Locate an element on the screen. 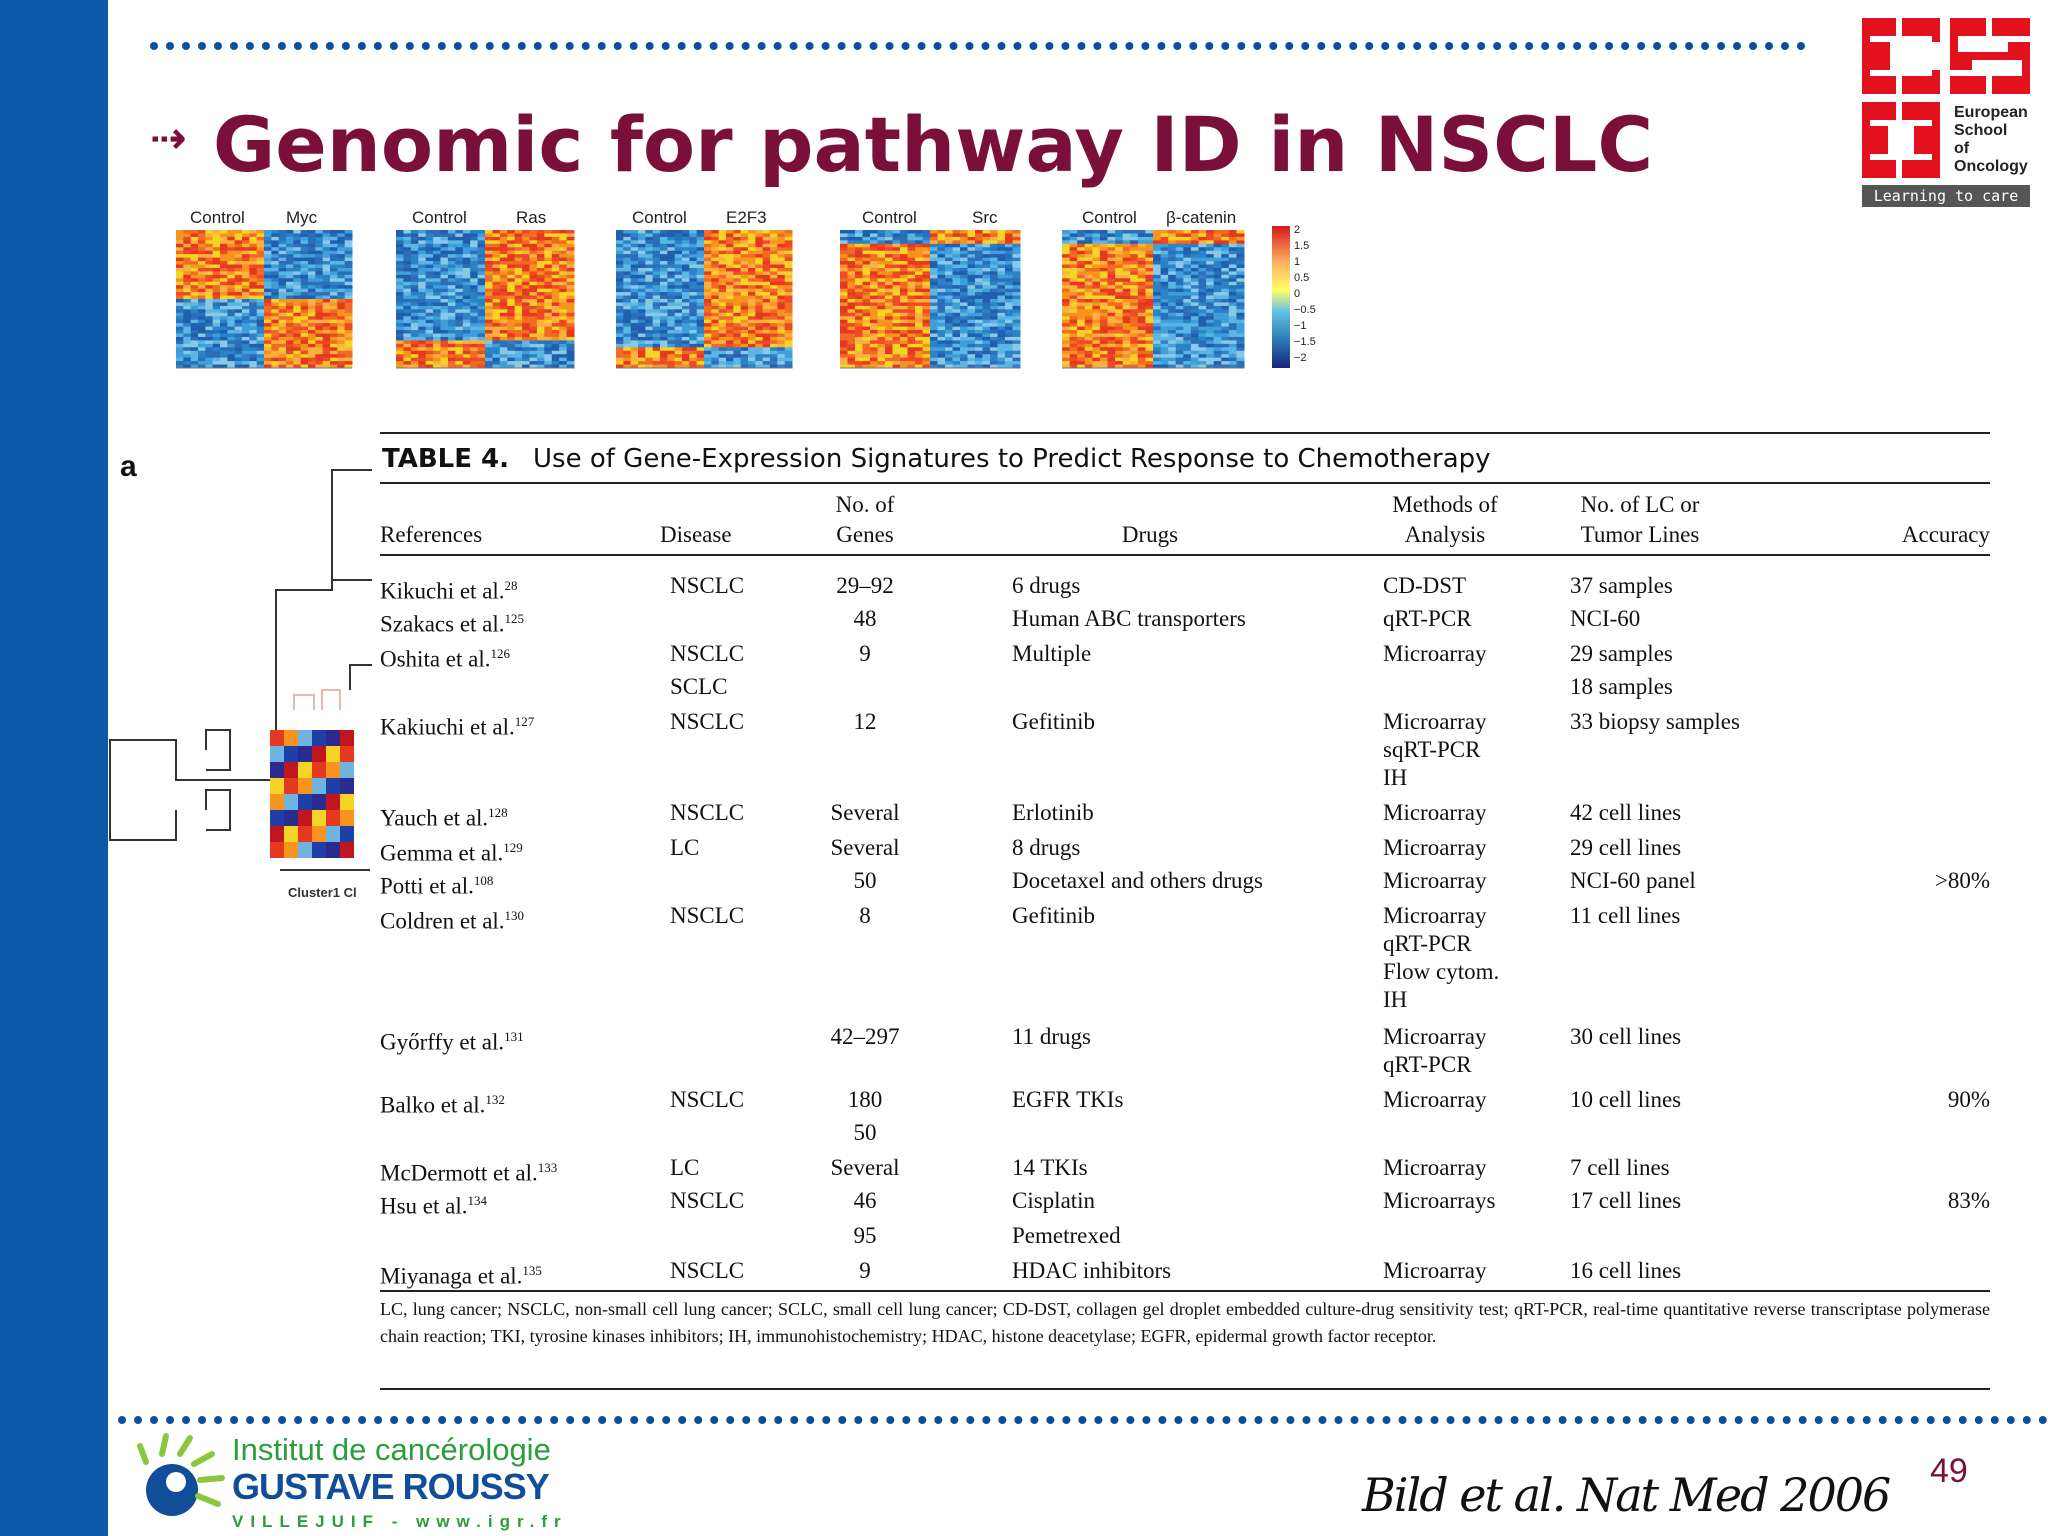 The image size is (2048, 1536). table-label: TABLE 4. is located at coordinates (446, 459).